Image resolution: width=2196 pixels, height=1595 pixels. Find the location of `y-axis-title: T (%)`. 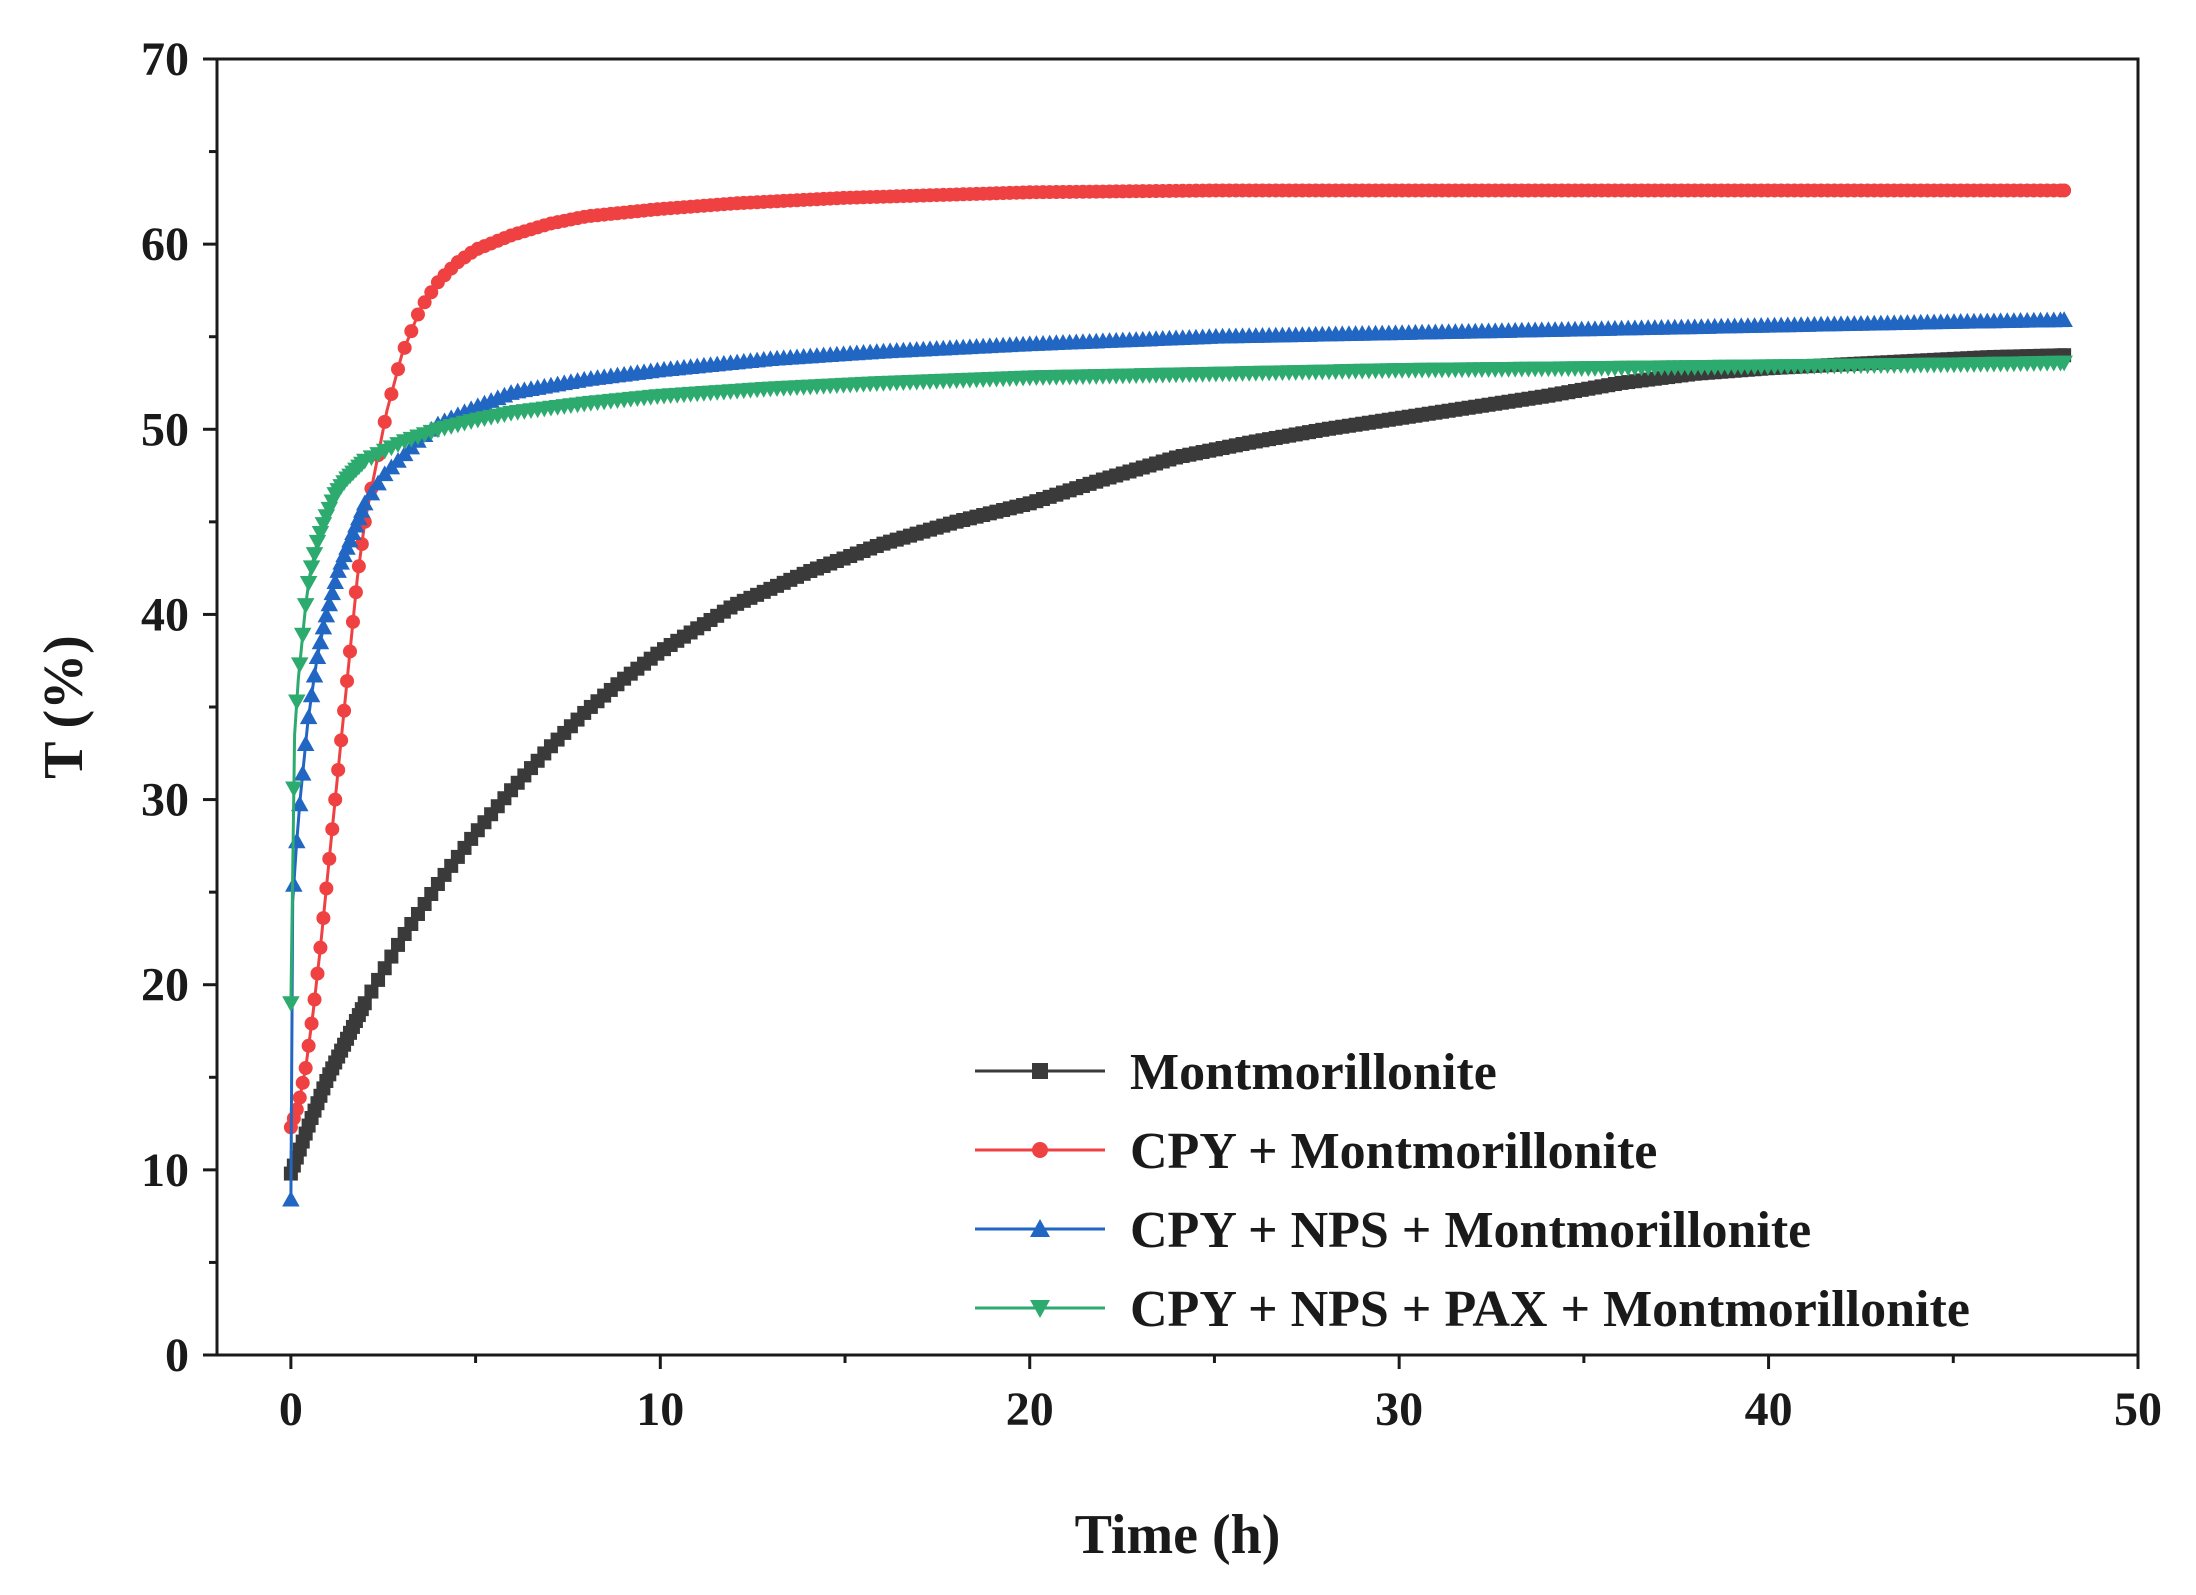

y-axis-title: T (%) is located at coordinates (64, 707).